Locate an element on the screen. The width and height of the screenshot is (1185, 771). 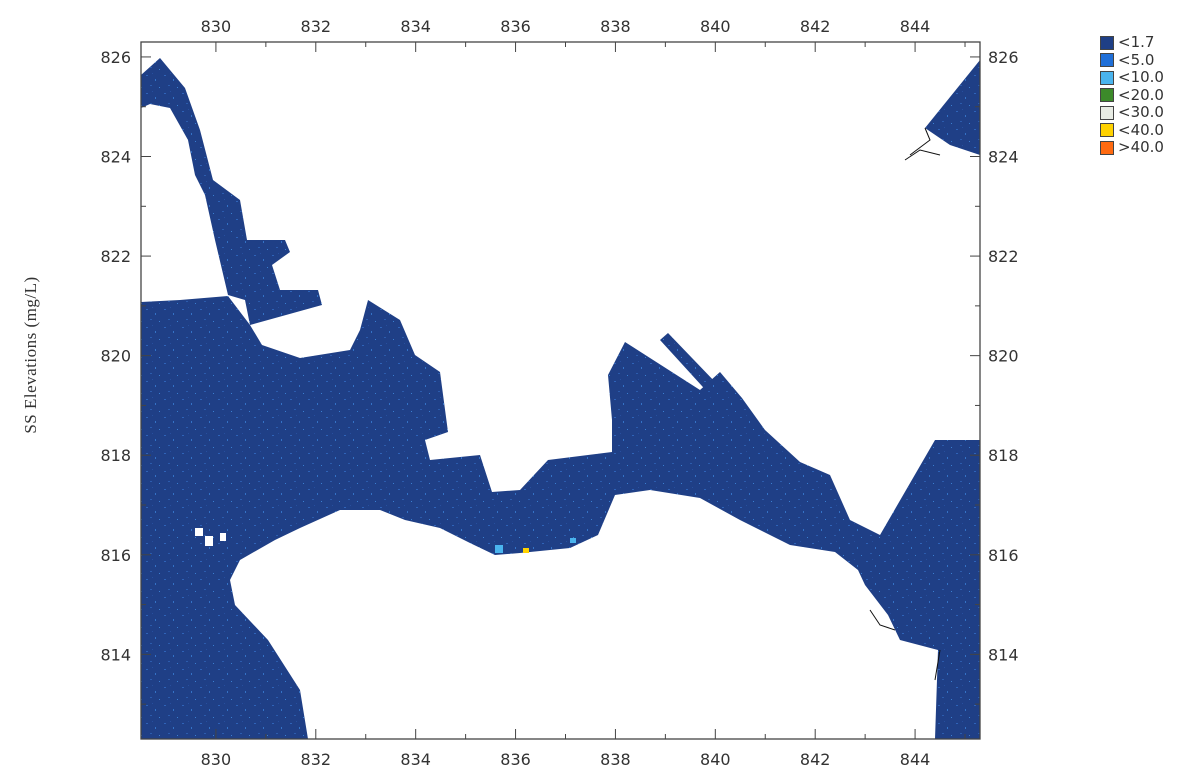
x-tick-label-top: 840 is located at coordinates (715, 26).